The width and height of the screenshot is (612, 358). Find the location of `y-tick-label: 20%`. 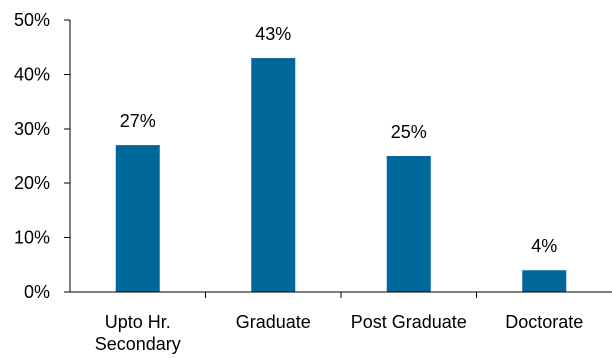

y-tick-label: 20% is located at coordinates (32, 183).